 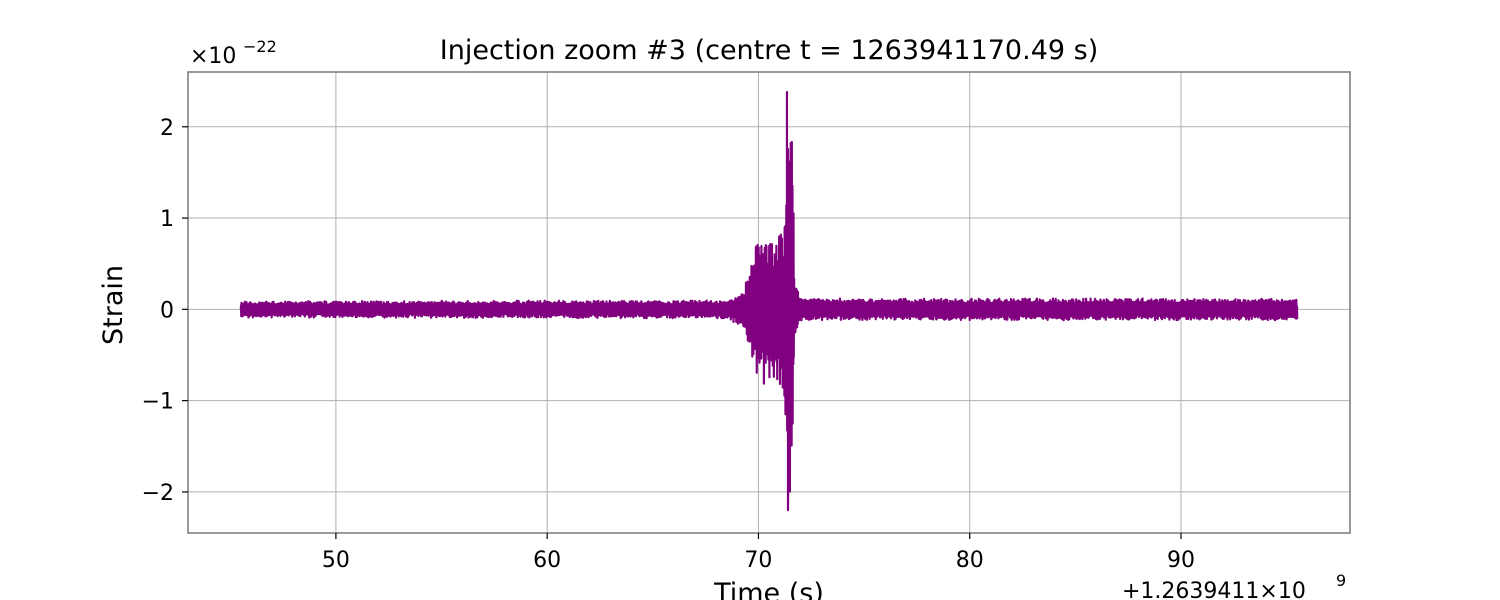 I want to click on x-tick-label: 90, so click(x=1181, y=560).